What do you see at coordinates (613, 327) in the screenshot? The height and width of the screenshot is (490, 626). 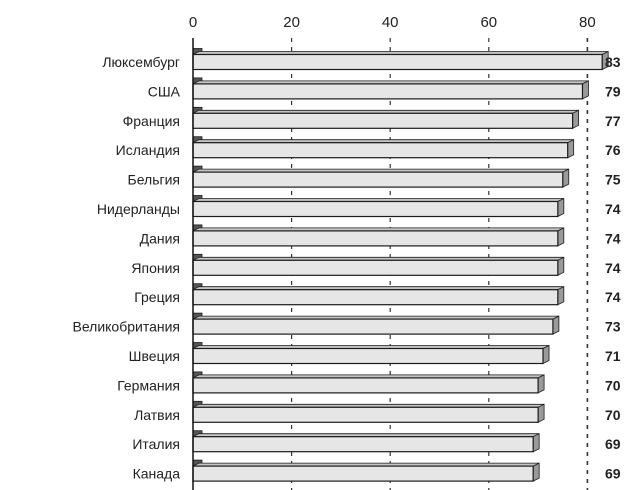 I see `value-label: 73` at bounding box center [613, 327].